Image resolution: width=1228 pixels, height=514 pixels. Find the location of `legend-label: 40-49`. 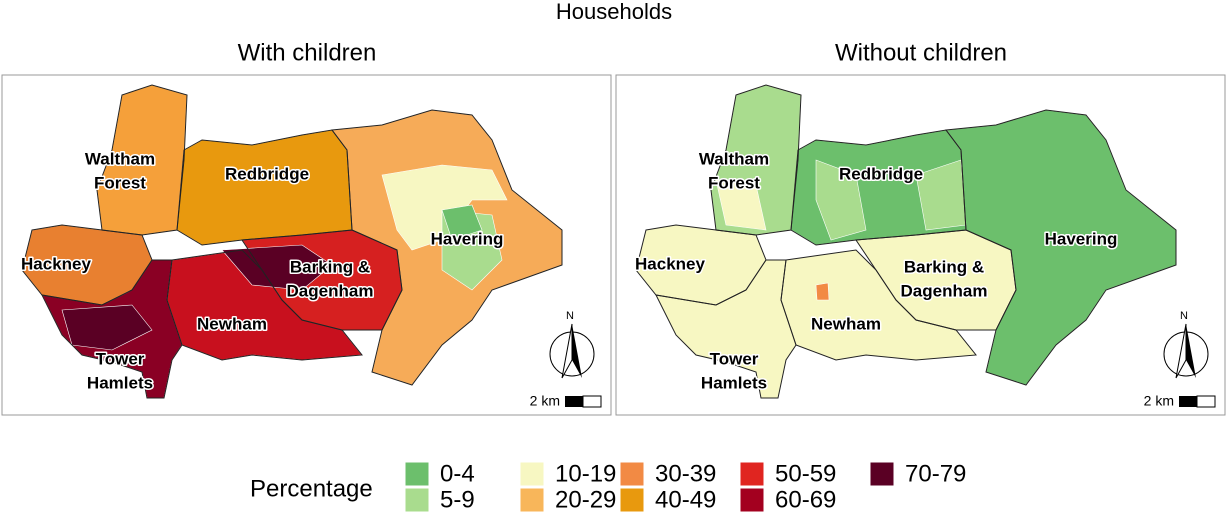

legend-label: 40-49 is located at coordinates (685, 499).